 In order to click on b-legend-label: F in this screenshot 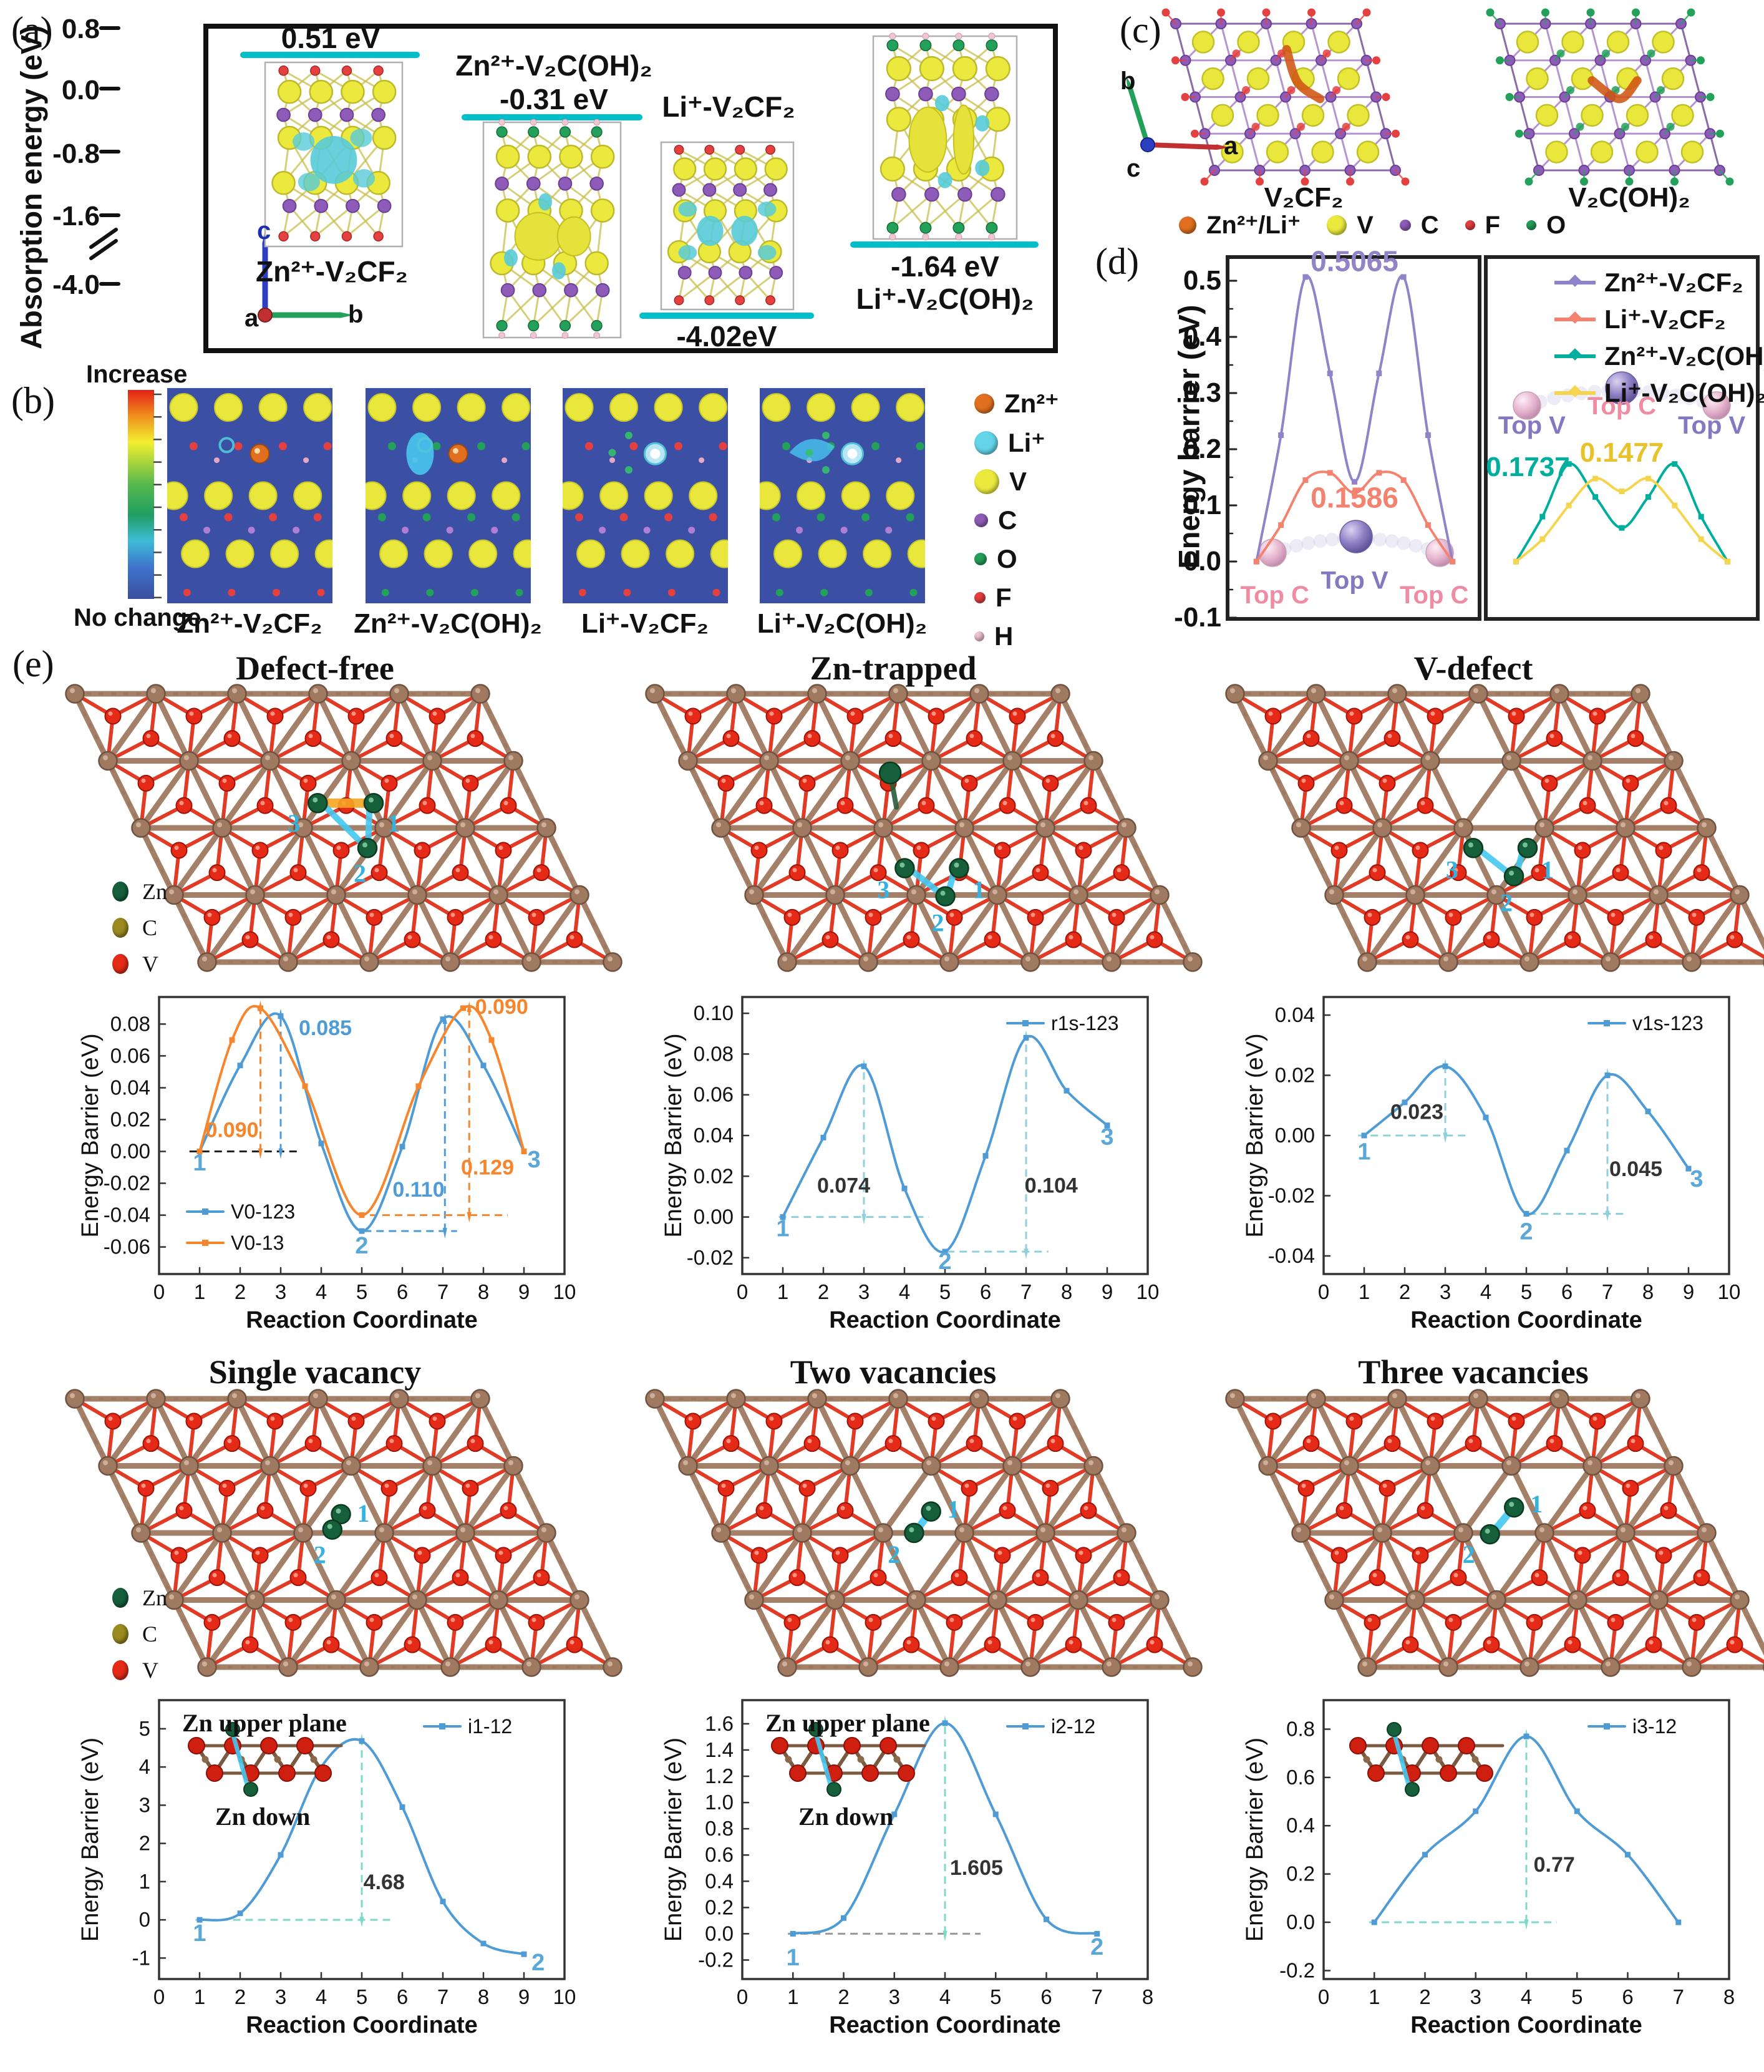, I will do `click(1004, 597)`.